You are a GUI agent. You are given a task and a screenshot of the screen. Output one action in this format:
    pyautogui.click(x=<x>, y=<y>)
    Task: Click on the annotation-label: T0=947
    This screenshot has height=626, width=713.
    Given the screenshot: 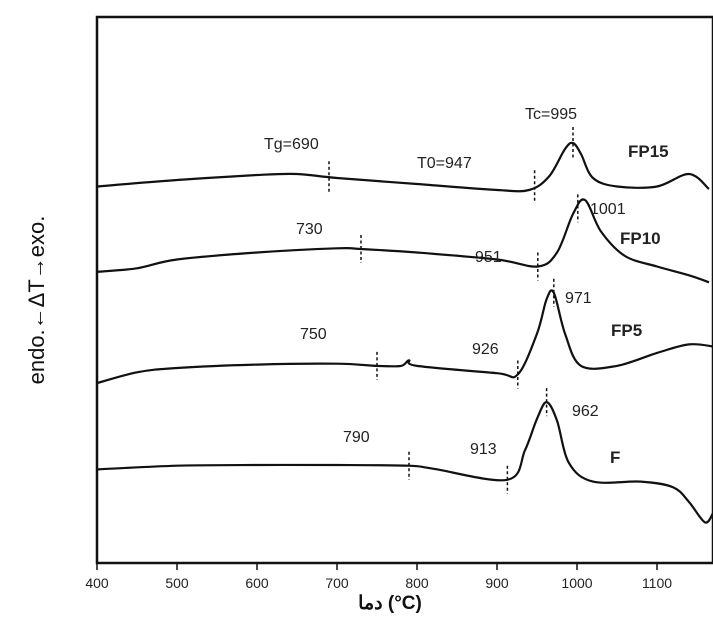 What is the action you would take?
    pyautogui.click(x=444, y=163)
    